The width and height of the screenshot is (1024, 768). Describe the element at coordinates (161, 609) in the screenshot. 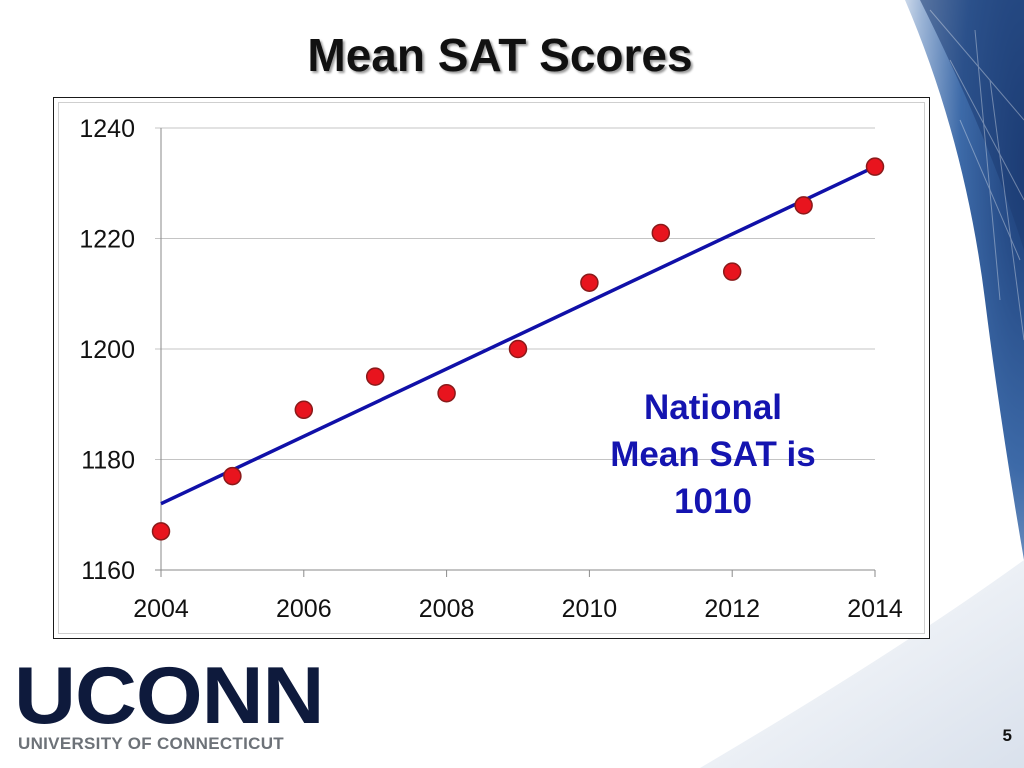

I see `x-tick-label-2004: 2004` at that location.